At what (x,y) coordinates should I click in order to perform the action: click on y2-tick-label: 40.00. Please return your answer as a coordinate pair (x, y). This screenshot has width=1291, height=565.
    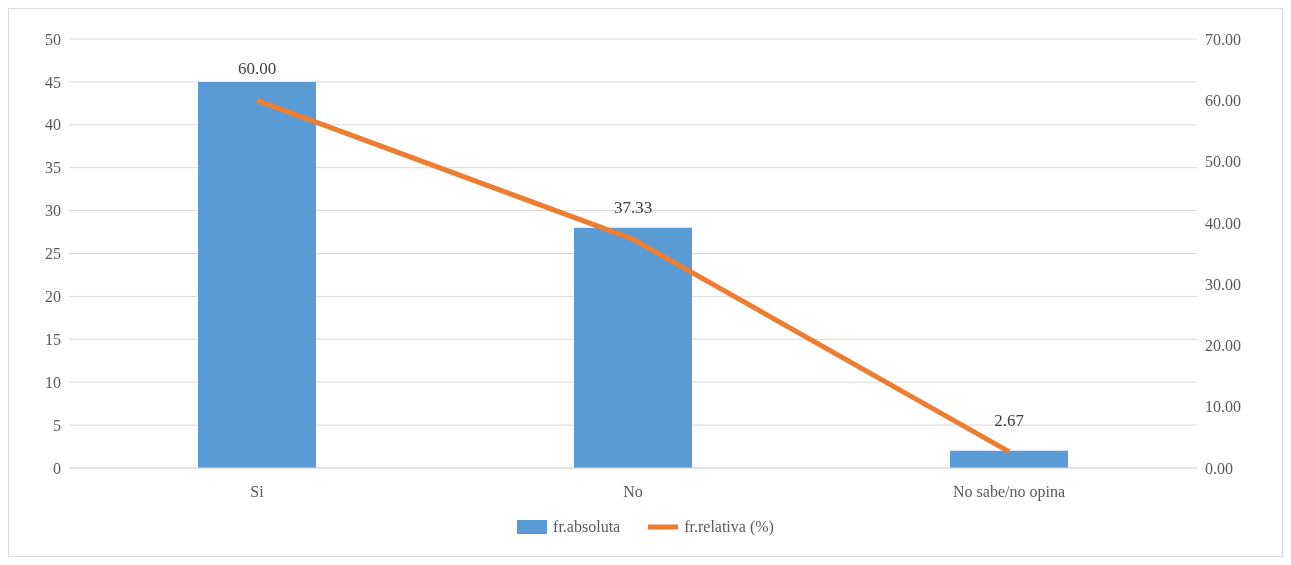
    Looking at the image, I should click on (1223, 223).